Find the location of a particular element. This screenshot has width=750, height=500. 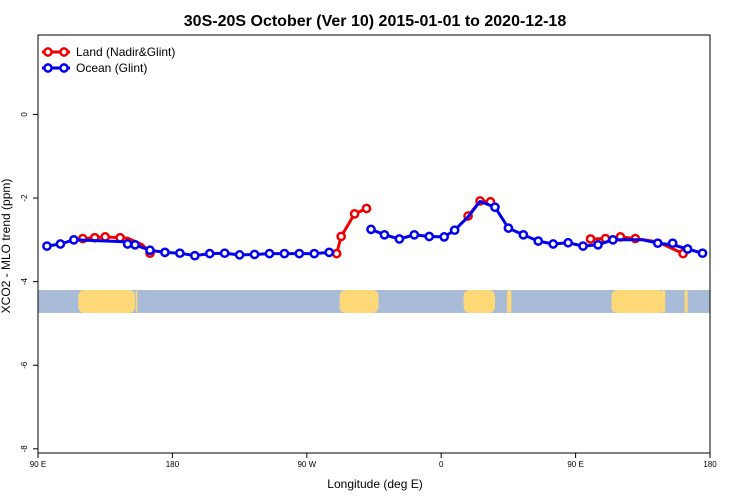

y-axis: 0 -2 -4 -6 -8 is located at coordinates (29, 282).